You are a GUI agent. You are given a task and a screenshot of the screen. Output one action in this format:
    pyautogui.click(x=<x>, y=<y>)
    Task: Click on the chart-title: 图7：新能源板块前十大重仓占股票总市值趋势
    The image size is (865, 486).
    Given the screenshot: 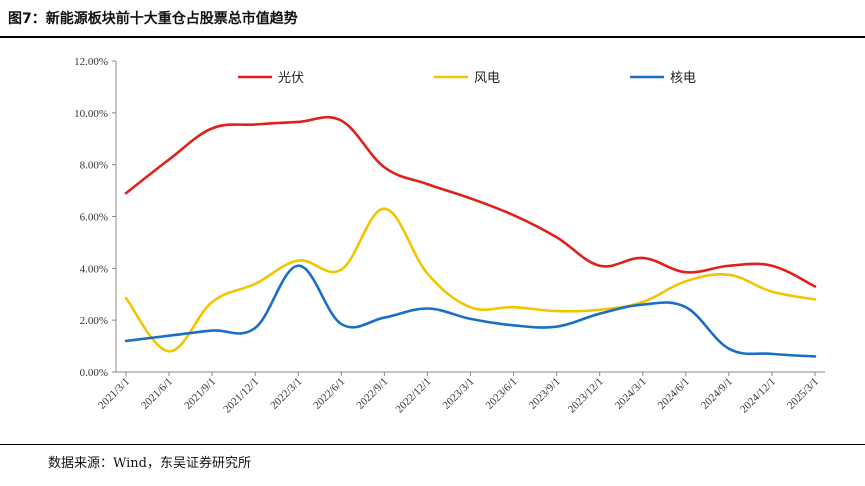 What is the action you would take?
    pyautogui.click(x=153, y=19)
    